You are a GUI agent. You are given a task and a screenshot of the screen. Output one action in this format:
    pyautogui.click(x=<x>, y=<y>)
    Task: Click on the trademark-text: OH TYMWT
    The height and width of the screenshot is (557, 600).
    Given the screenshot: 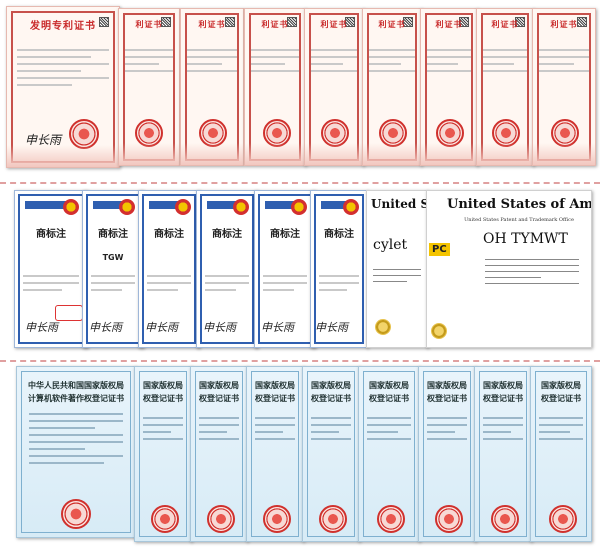 What is the action you would take?
    pyautogui.click(x=525, y=239)
    